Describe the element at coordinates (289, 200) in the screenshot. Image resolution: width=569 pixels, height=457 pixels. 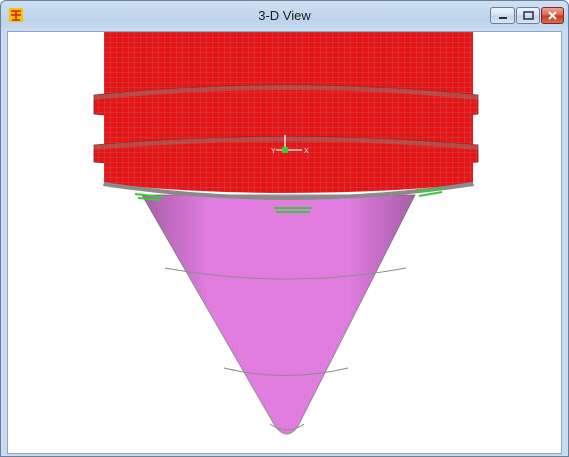
I see `support-markers` at that location.